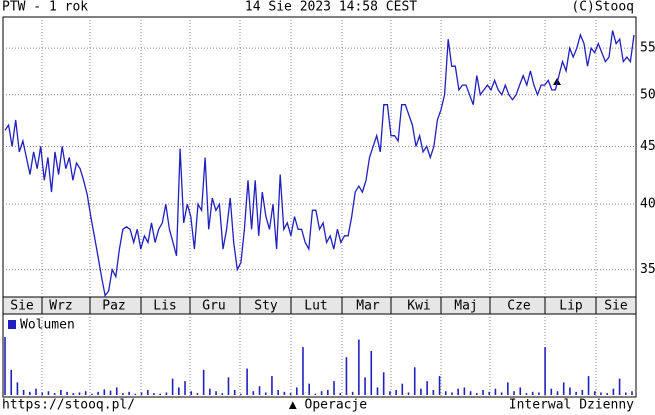 Image resolution: width=655 pixels, height=415 pixels. I want to click on y-tick-label: 35, so click(647, 269).